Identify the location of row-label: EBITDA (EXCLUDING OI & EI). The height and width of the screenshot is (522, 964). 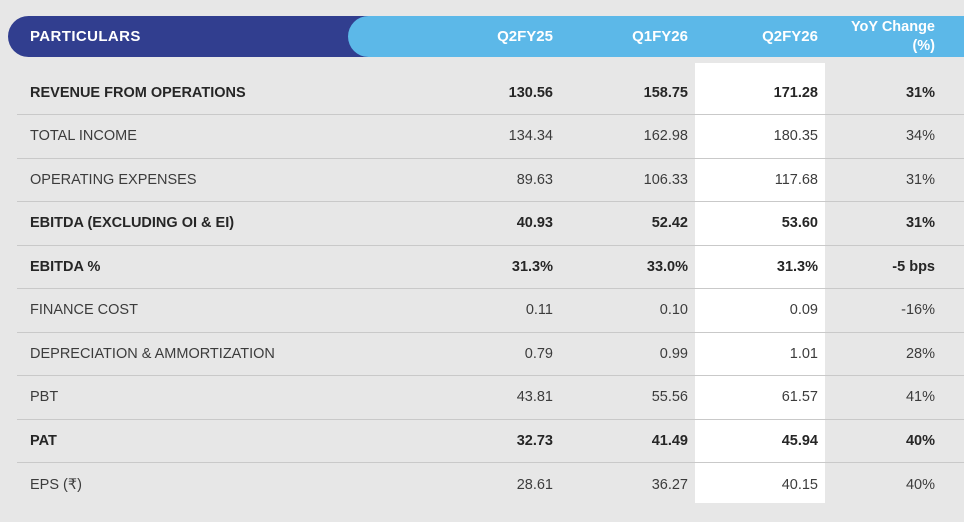
(132, 223).